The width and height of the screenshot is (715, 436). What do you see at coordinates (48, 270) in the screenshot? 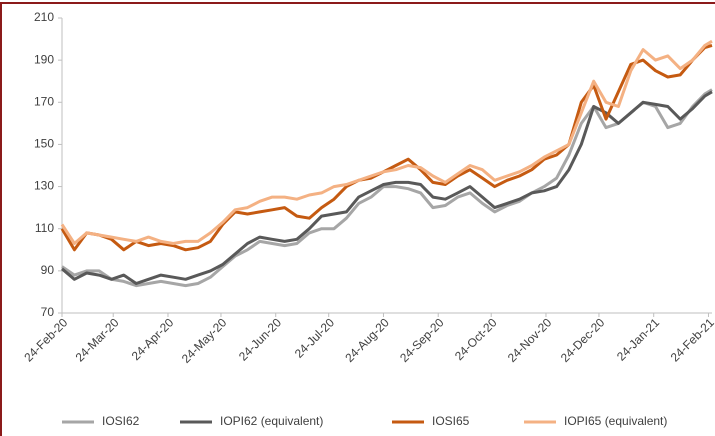
I see `y-tick-label: 90` at bounding box center [48, 270].